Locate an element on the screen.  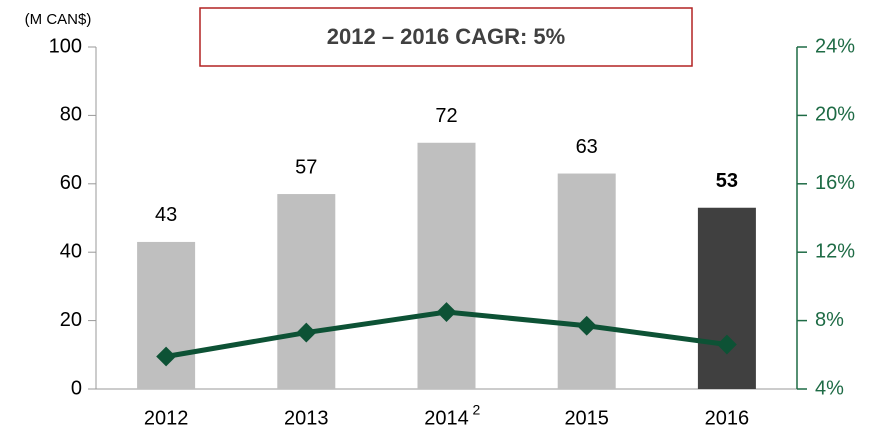
x-tick-superscript: 2 is located at coordinates (477, 410).